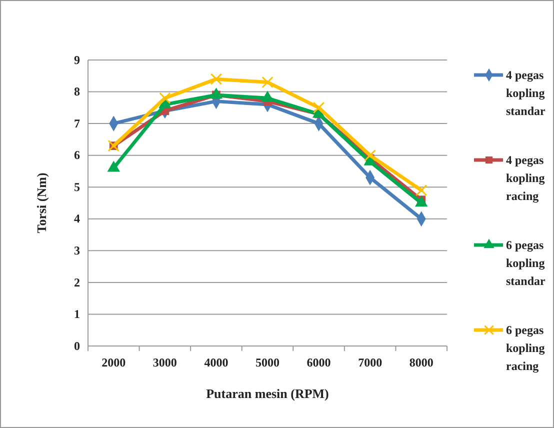 Image resolution: width=554 pixels, height=428 pixels. Describe the element at coordinates (268, 363) in the screenshot. I see `x-tick-label: 5000` at that location.